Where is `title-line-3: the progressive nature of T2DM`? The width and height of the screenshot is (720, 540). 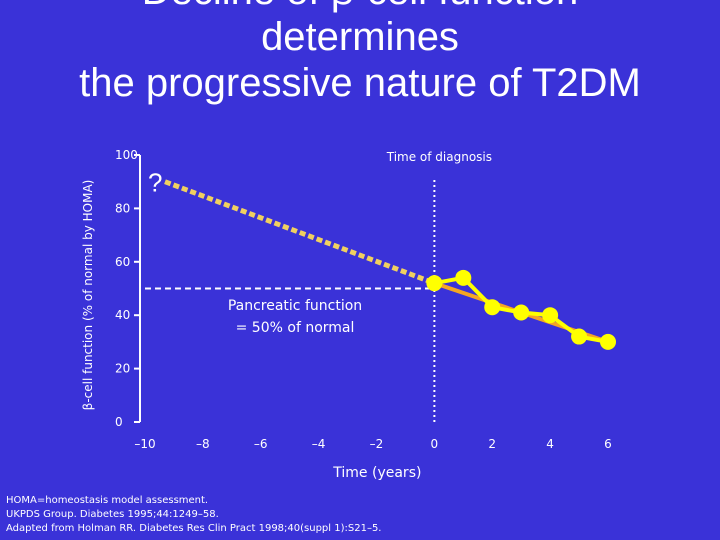 title-line-3: the progressive nature of T2DM is located at coordinates (360, 83).